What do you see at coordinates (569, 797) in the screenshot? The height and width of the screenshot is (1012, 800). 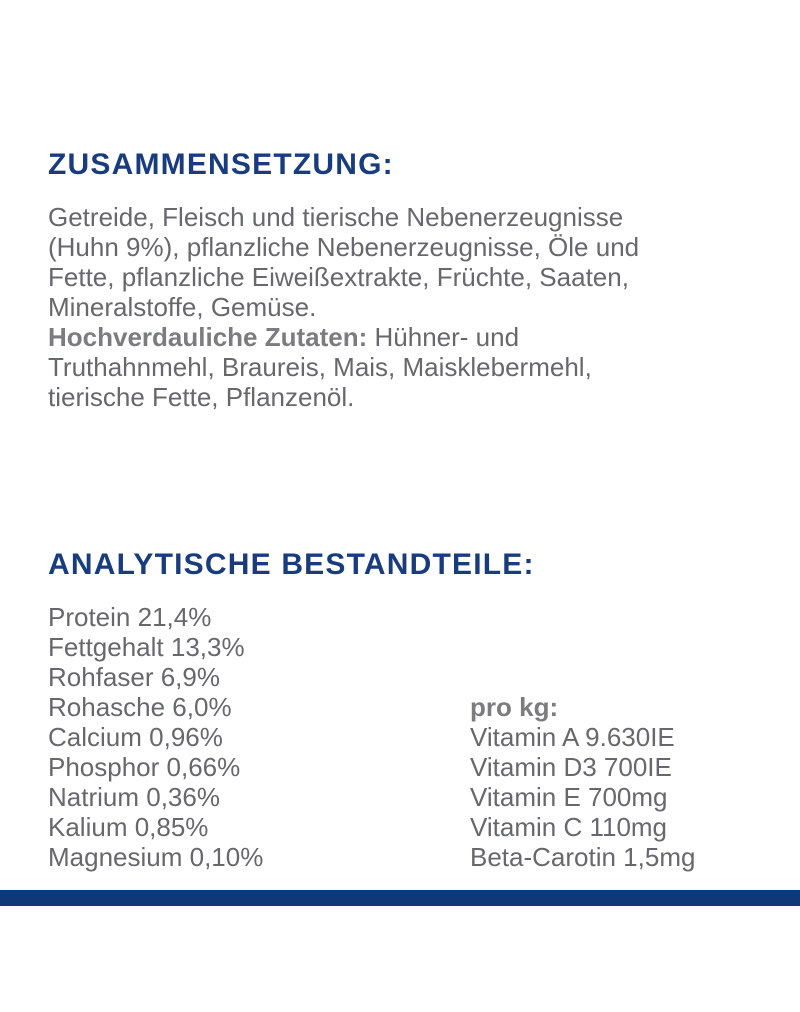 I see `vitamin-item: Vitamin E 700mg` at bounding box center [569, 797].